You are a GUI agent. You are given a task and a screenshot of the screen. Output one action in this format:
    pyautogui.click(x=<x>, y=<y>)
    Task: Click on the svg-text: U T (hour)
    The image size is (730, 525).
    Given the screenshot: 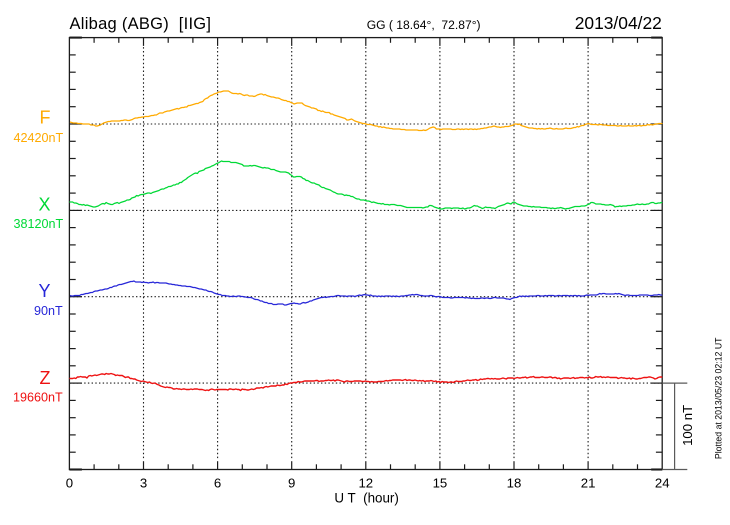 What is the action you would take?
    pyautogui.click(x=366, y=498)
    